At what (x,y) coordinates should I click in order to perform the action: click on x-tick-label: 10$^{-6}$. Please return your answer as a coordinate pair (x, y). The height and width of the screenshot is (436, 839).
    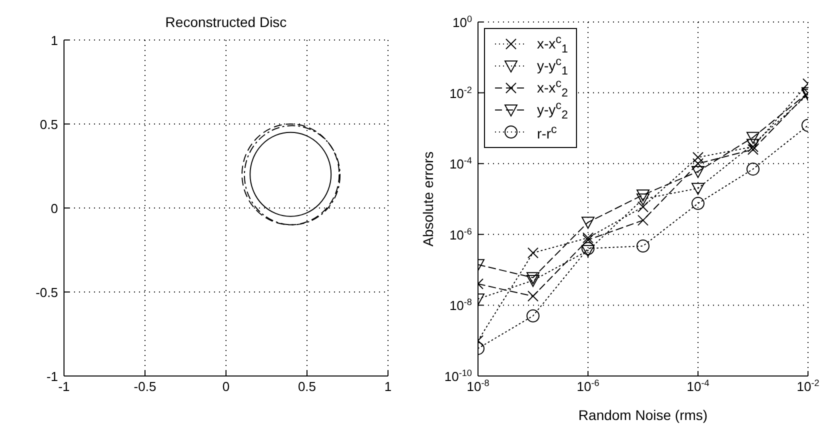
    Looking at the image, I should click on (588, 386).